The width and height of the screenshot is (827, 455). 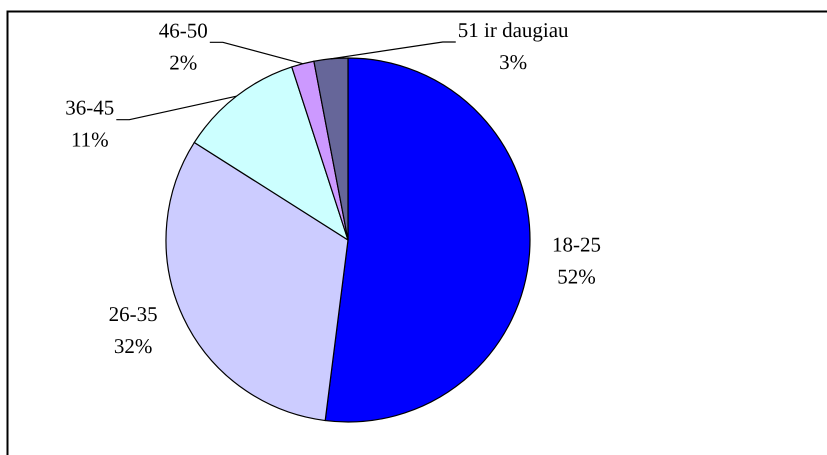 What do you see at coordinates (133, 314) in the screenshot?
I see `slice-label: 26-35` at bounding box center [133, 314].